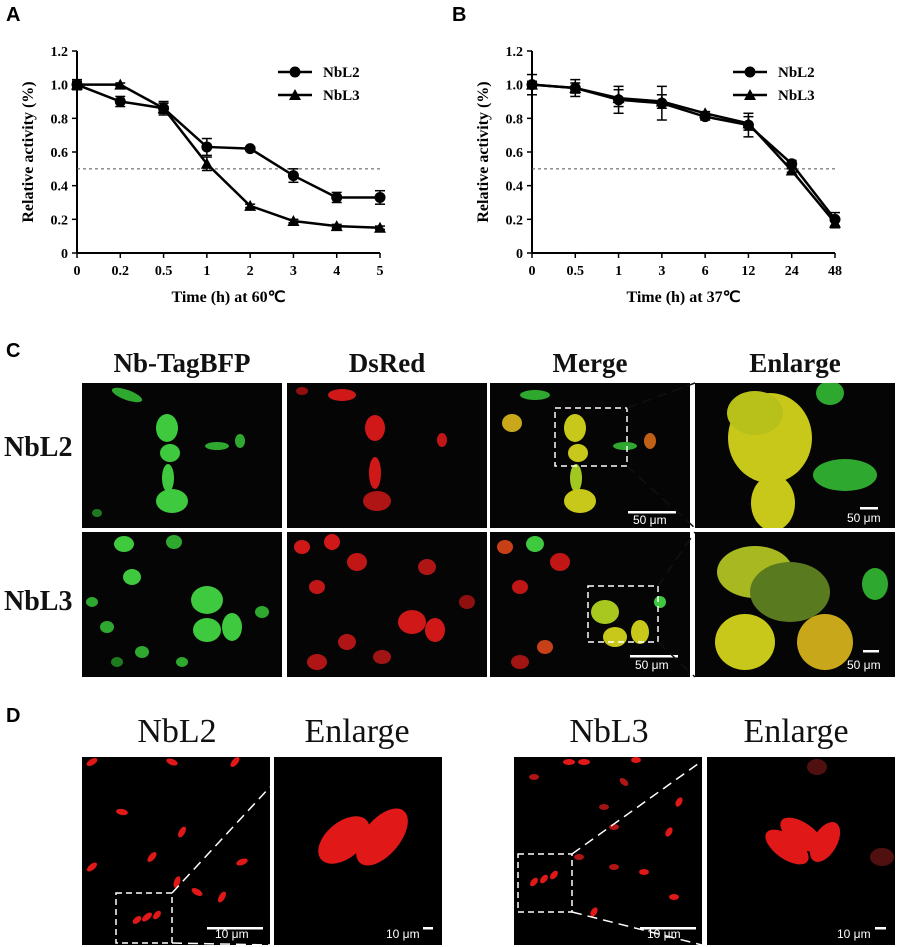  Describe the element at coordinates (177, 731) in the screenshot. I see `title-d-nbl2: NbL2` at that location.